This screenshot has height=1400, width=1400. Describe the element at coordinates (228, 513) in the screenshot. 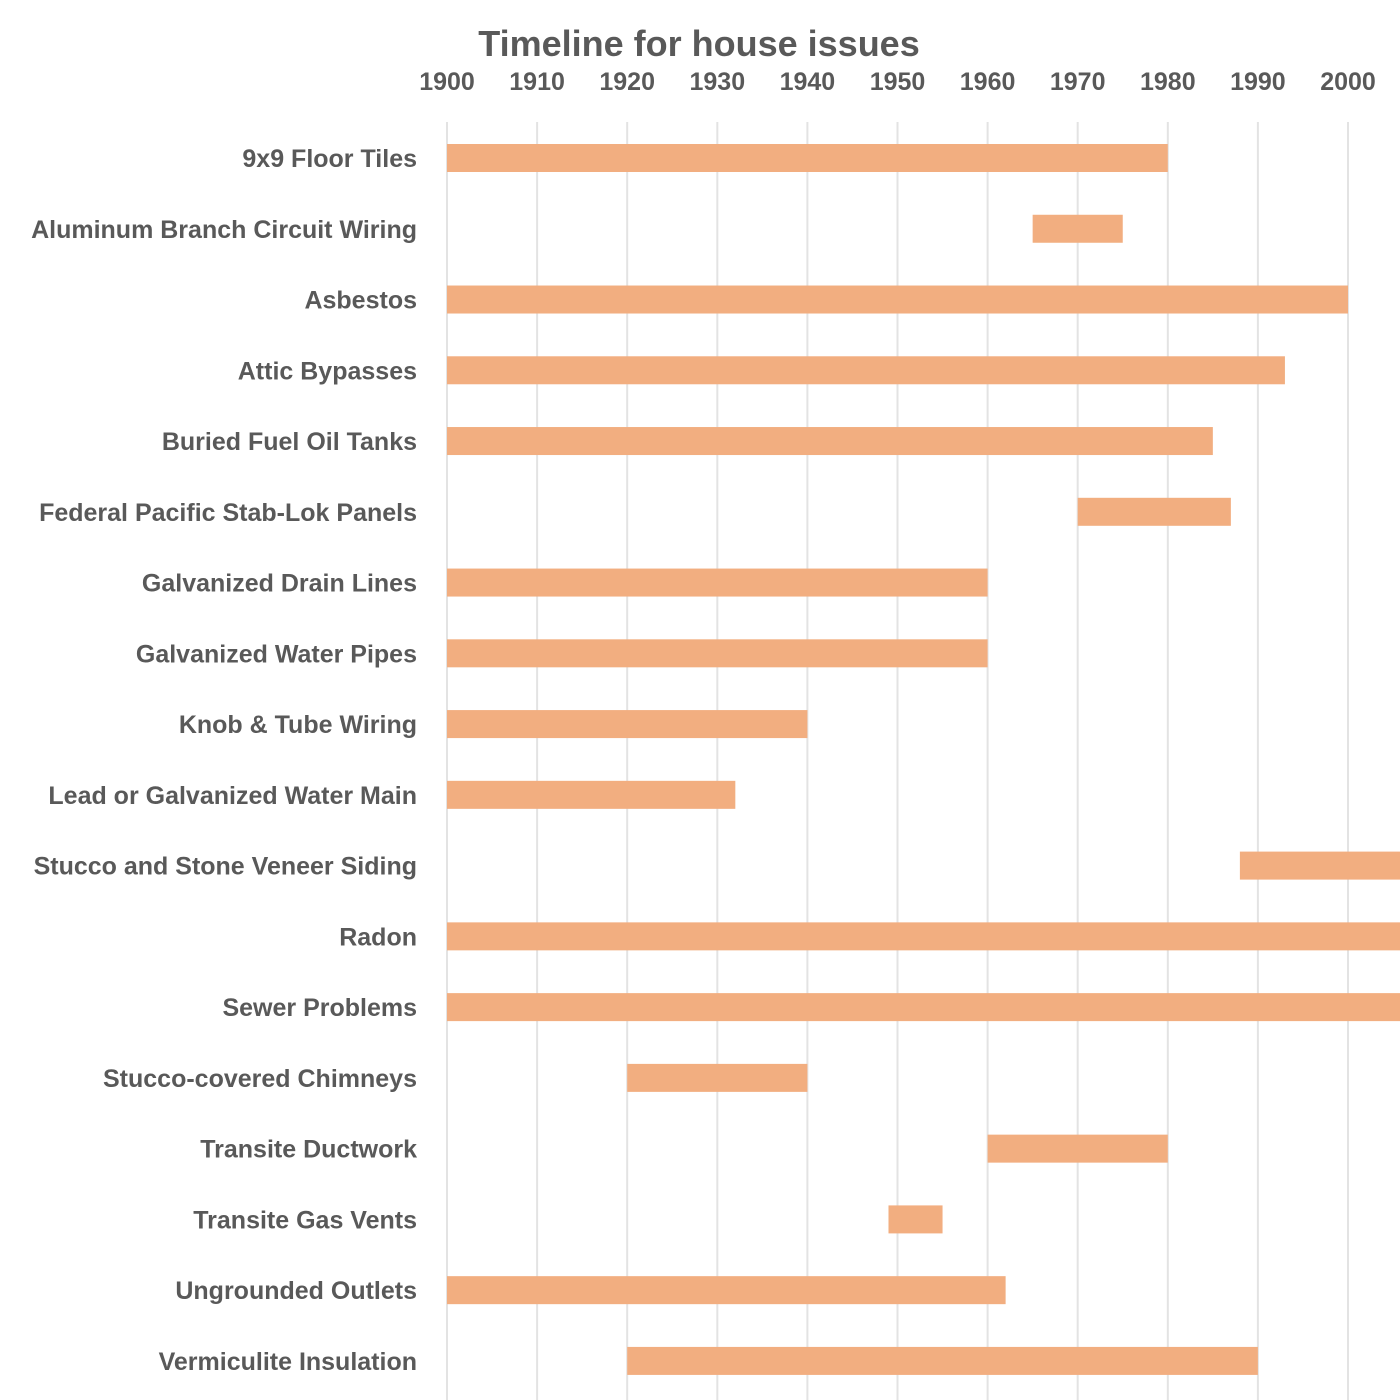

I see `category-label: Federal Pacific Stab-Lok Panels` at that location.